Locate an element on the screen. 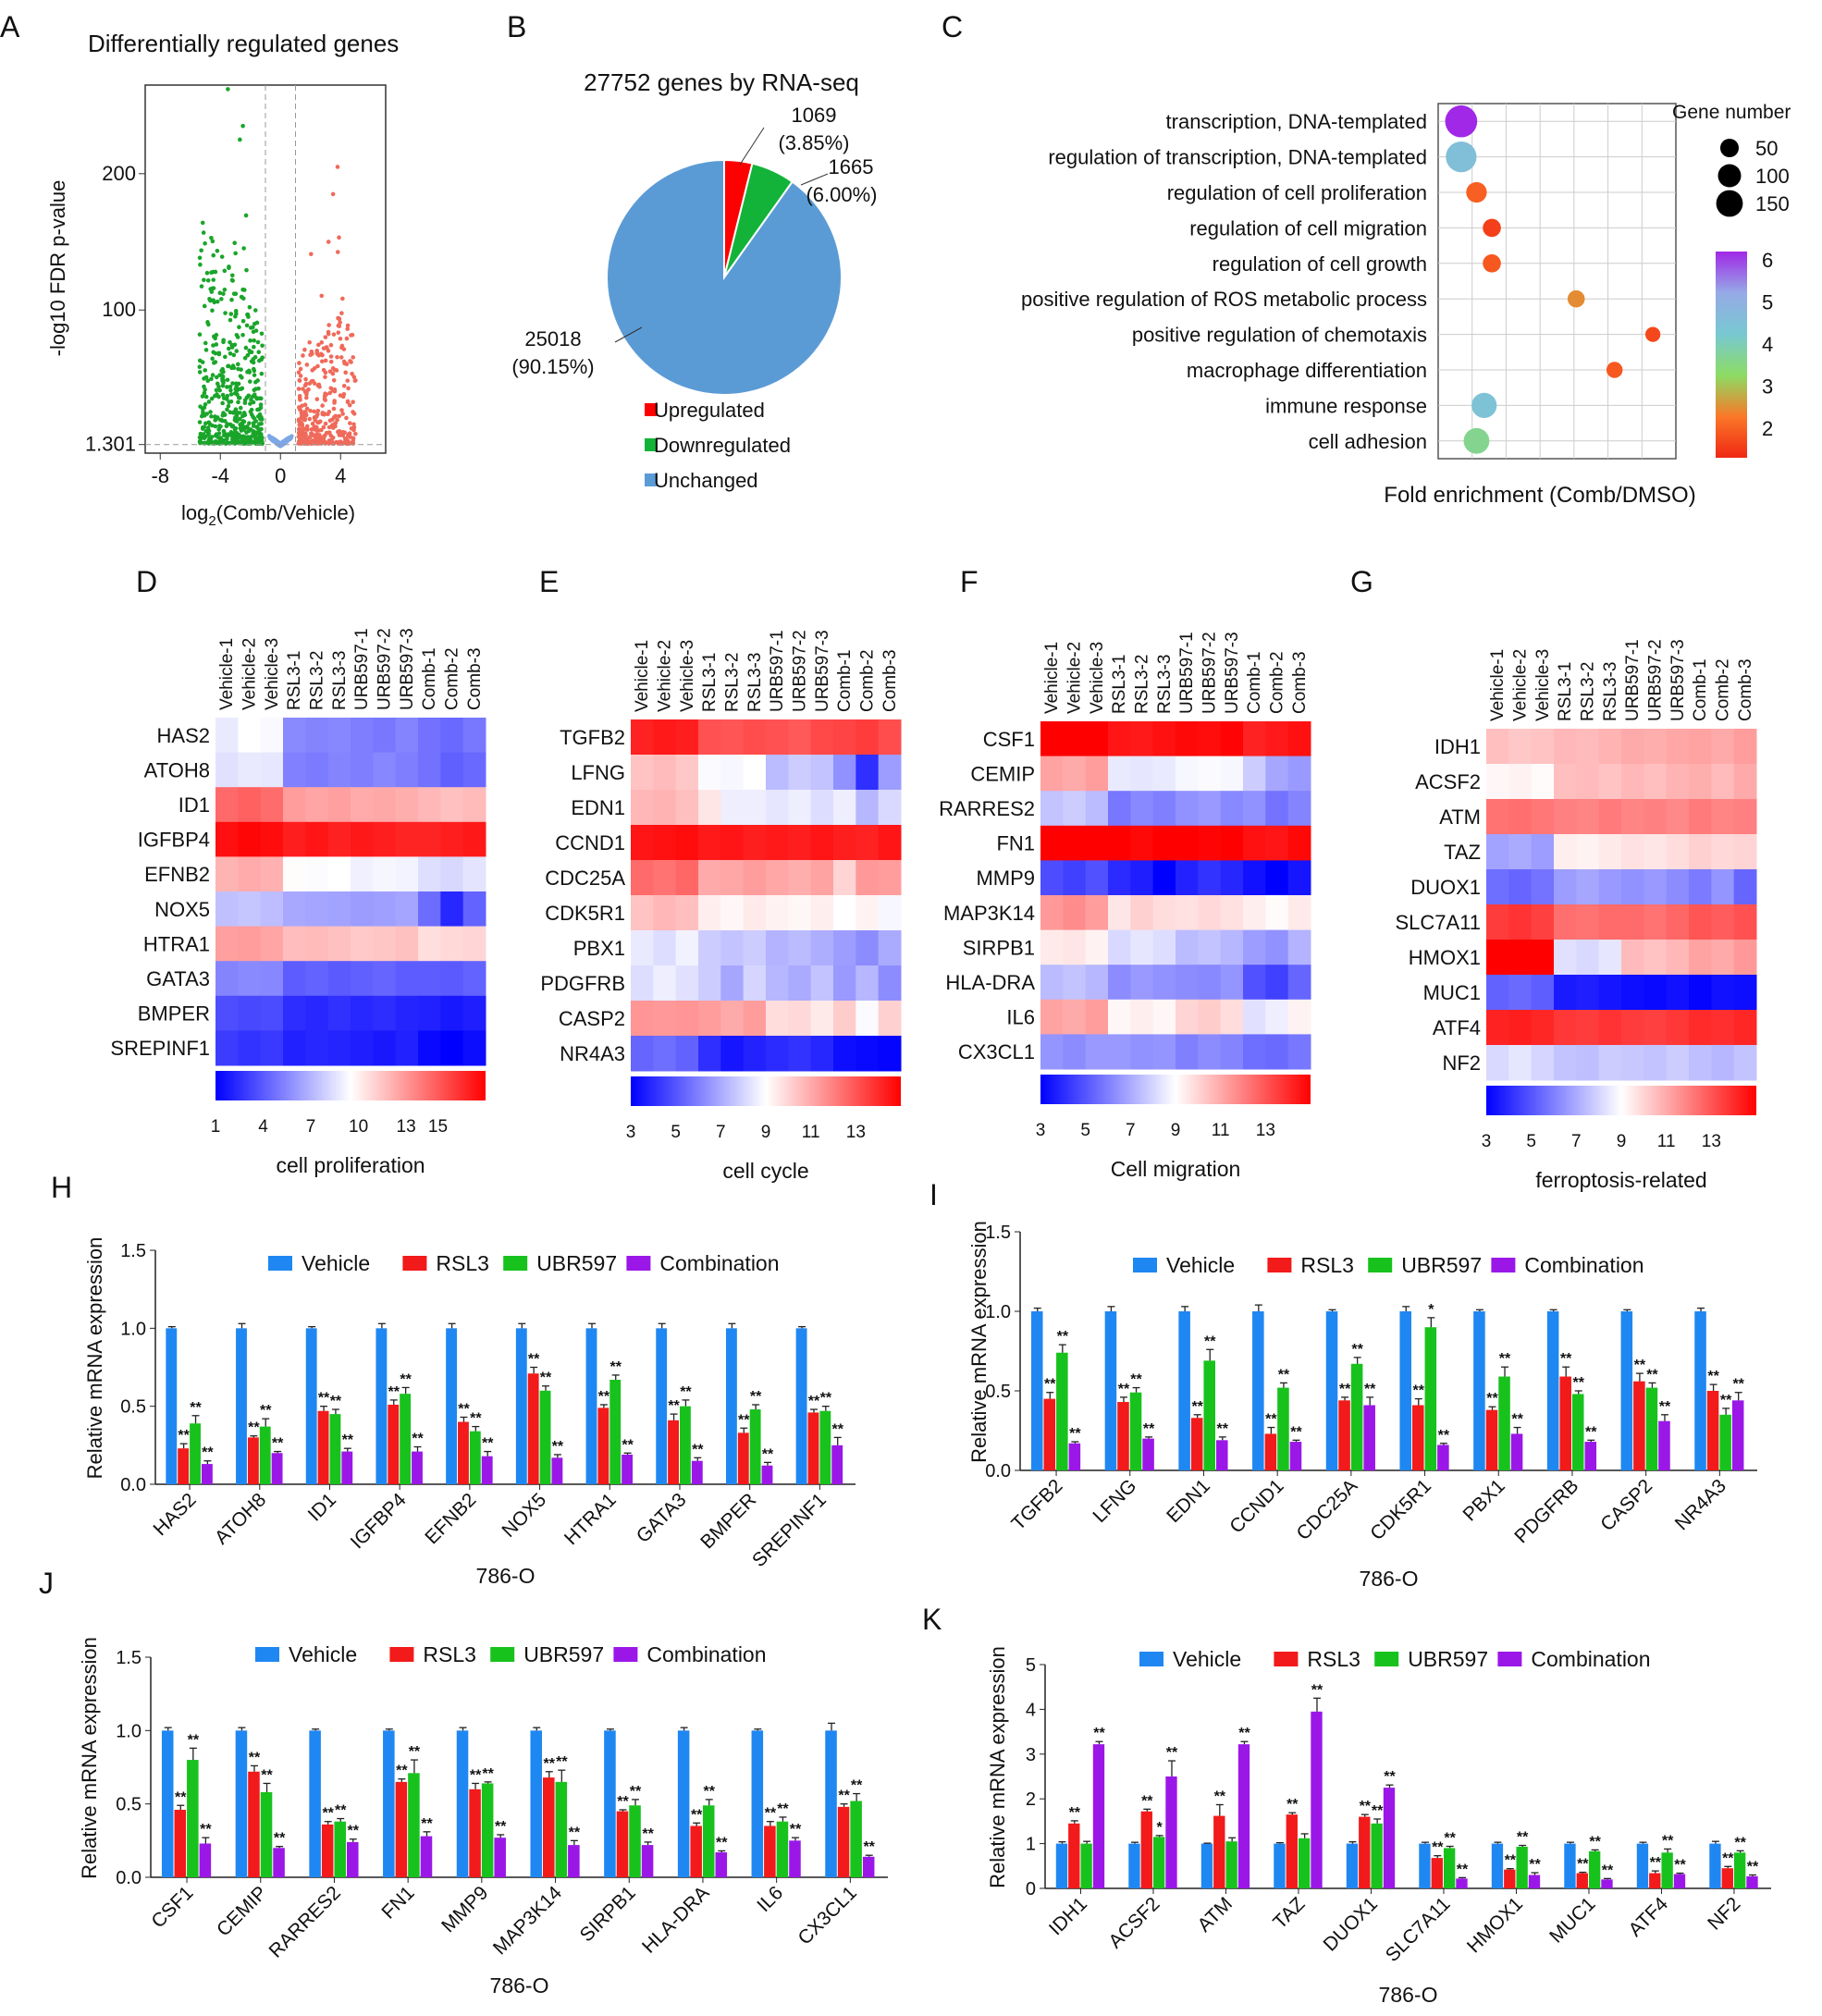 The image size is (1822, 2016). legend-label-downregulated: Downregulated is located at coordinates (722, 445).